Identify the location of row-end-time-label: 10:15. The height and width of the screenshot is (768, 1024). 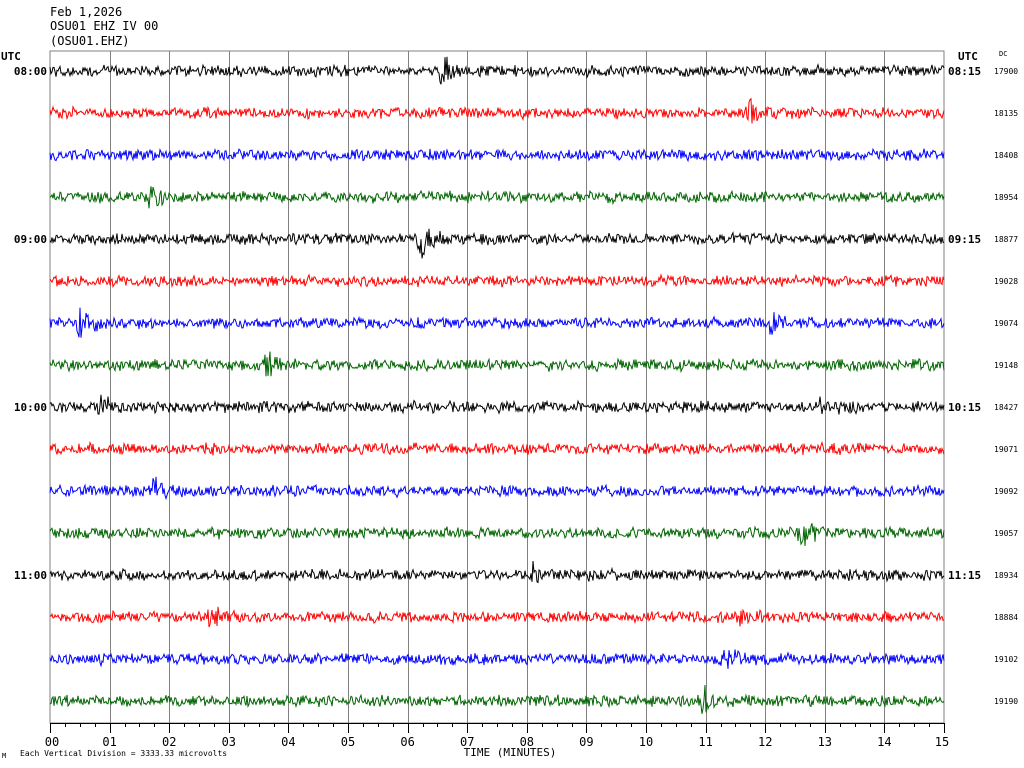
(964, 407).